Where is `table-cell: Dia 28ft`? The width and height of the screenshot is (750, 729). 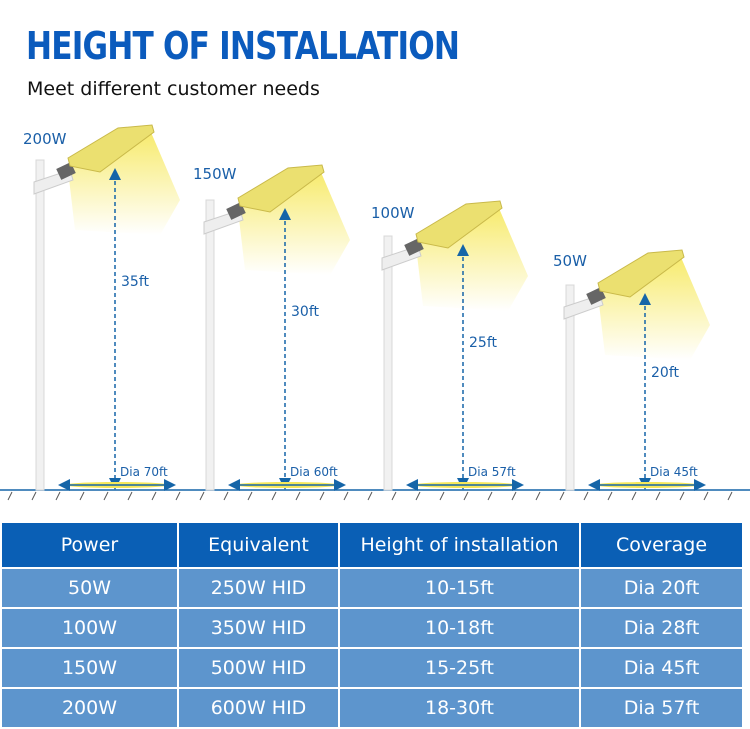
table-cell: Dia 28ft is located at coordinates (661, 628).